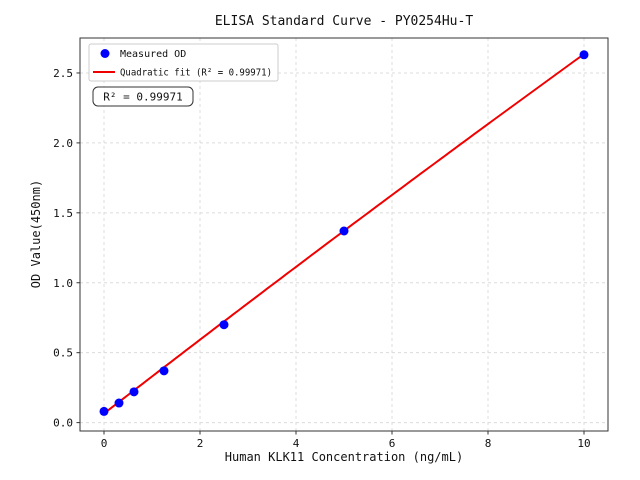 The width and height of the screenshot is (640, 480). Describe the element at coordinates (153, 54) in the screenshot. I see `legend-label-measured-od: Measured OD` at that location.